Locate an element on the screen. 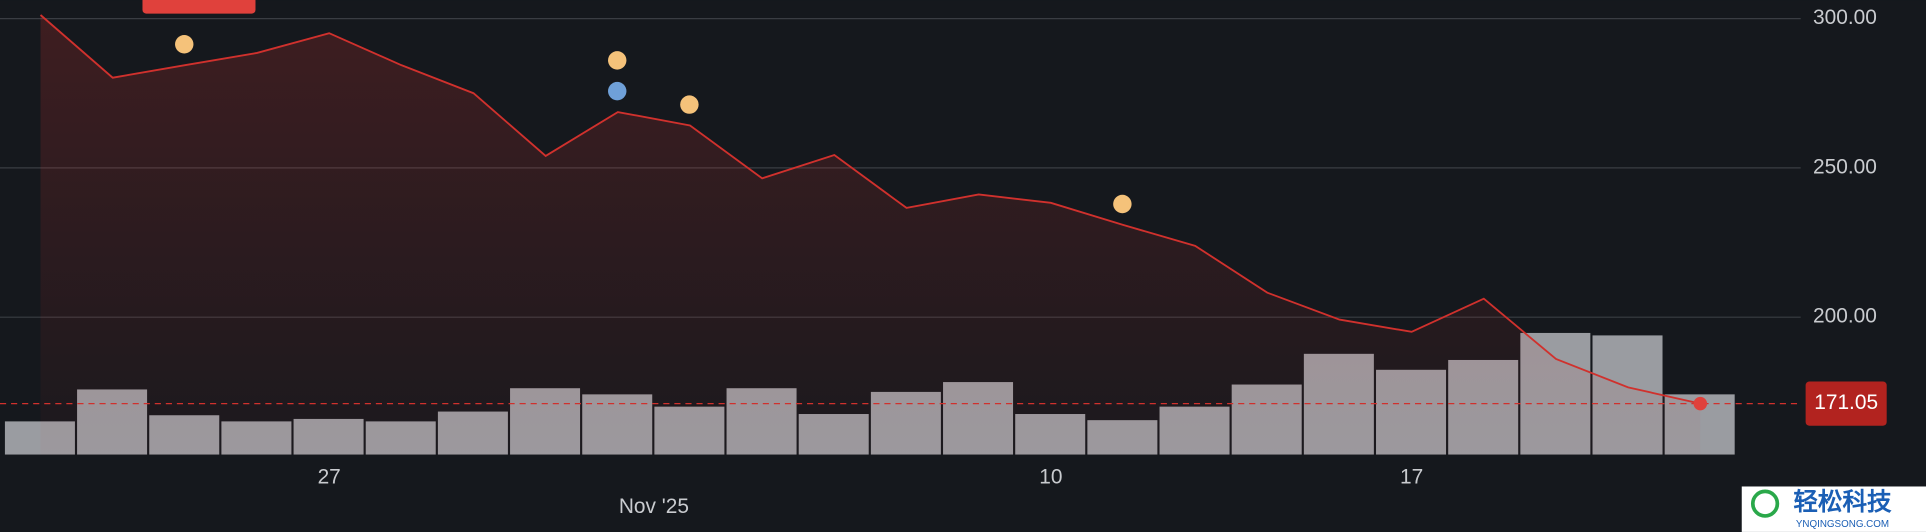 The image size is (1926, 532). watermark: 轻松科技 YNQINGSONG.COM is located at coordinates (1833, 509).